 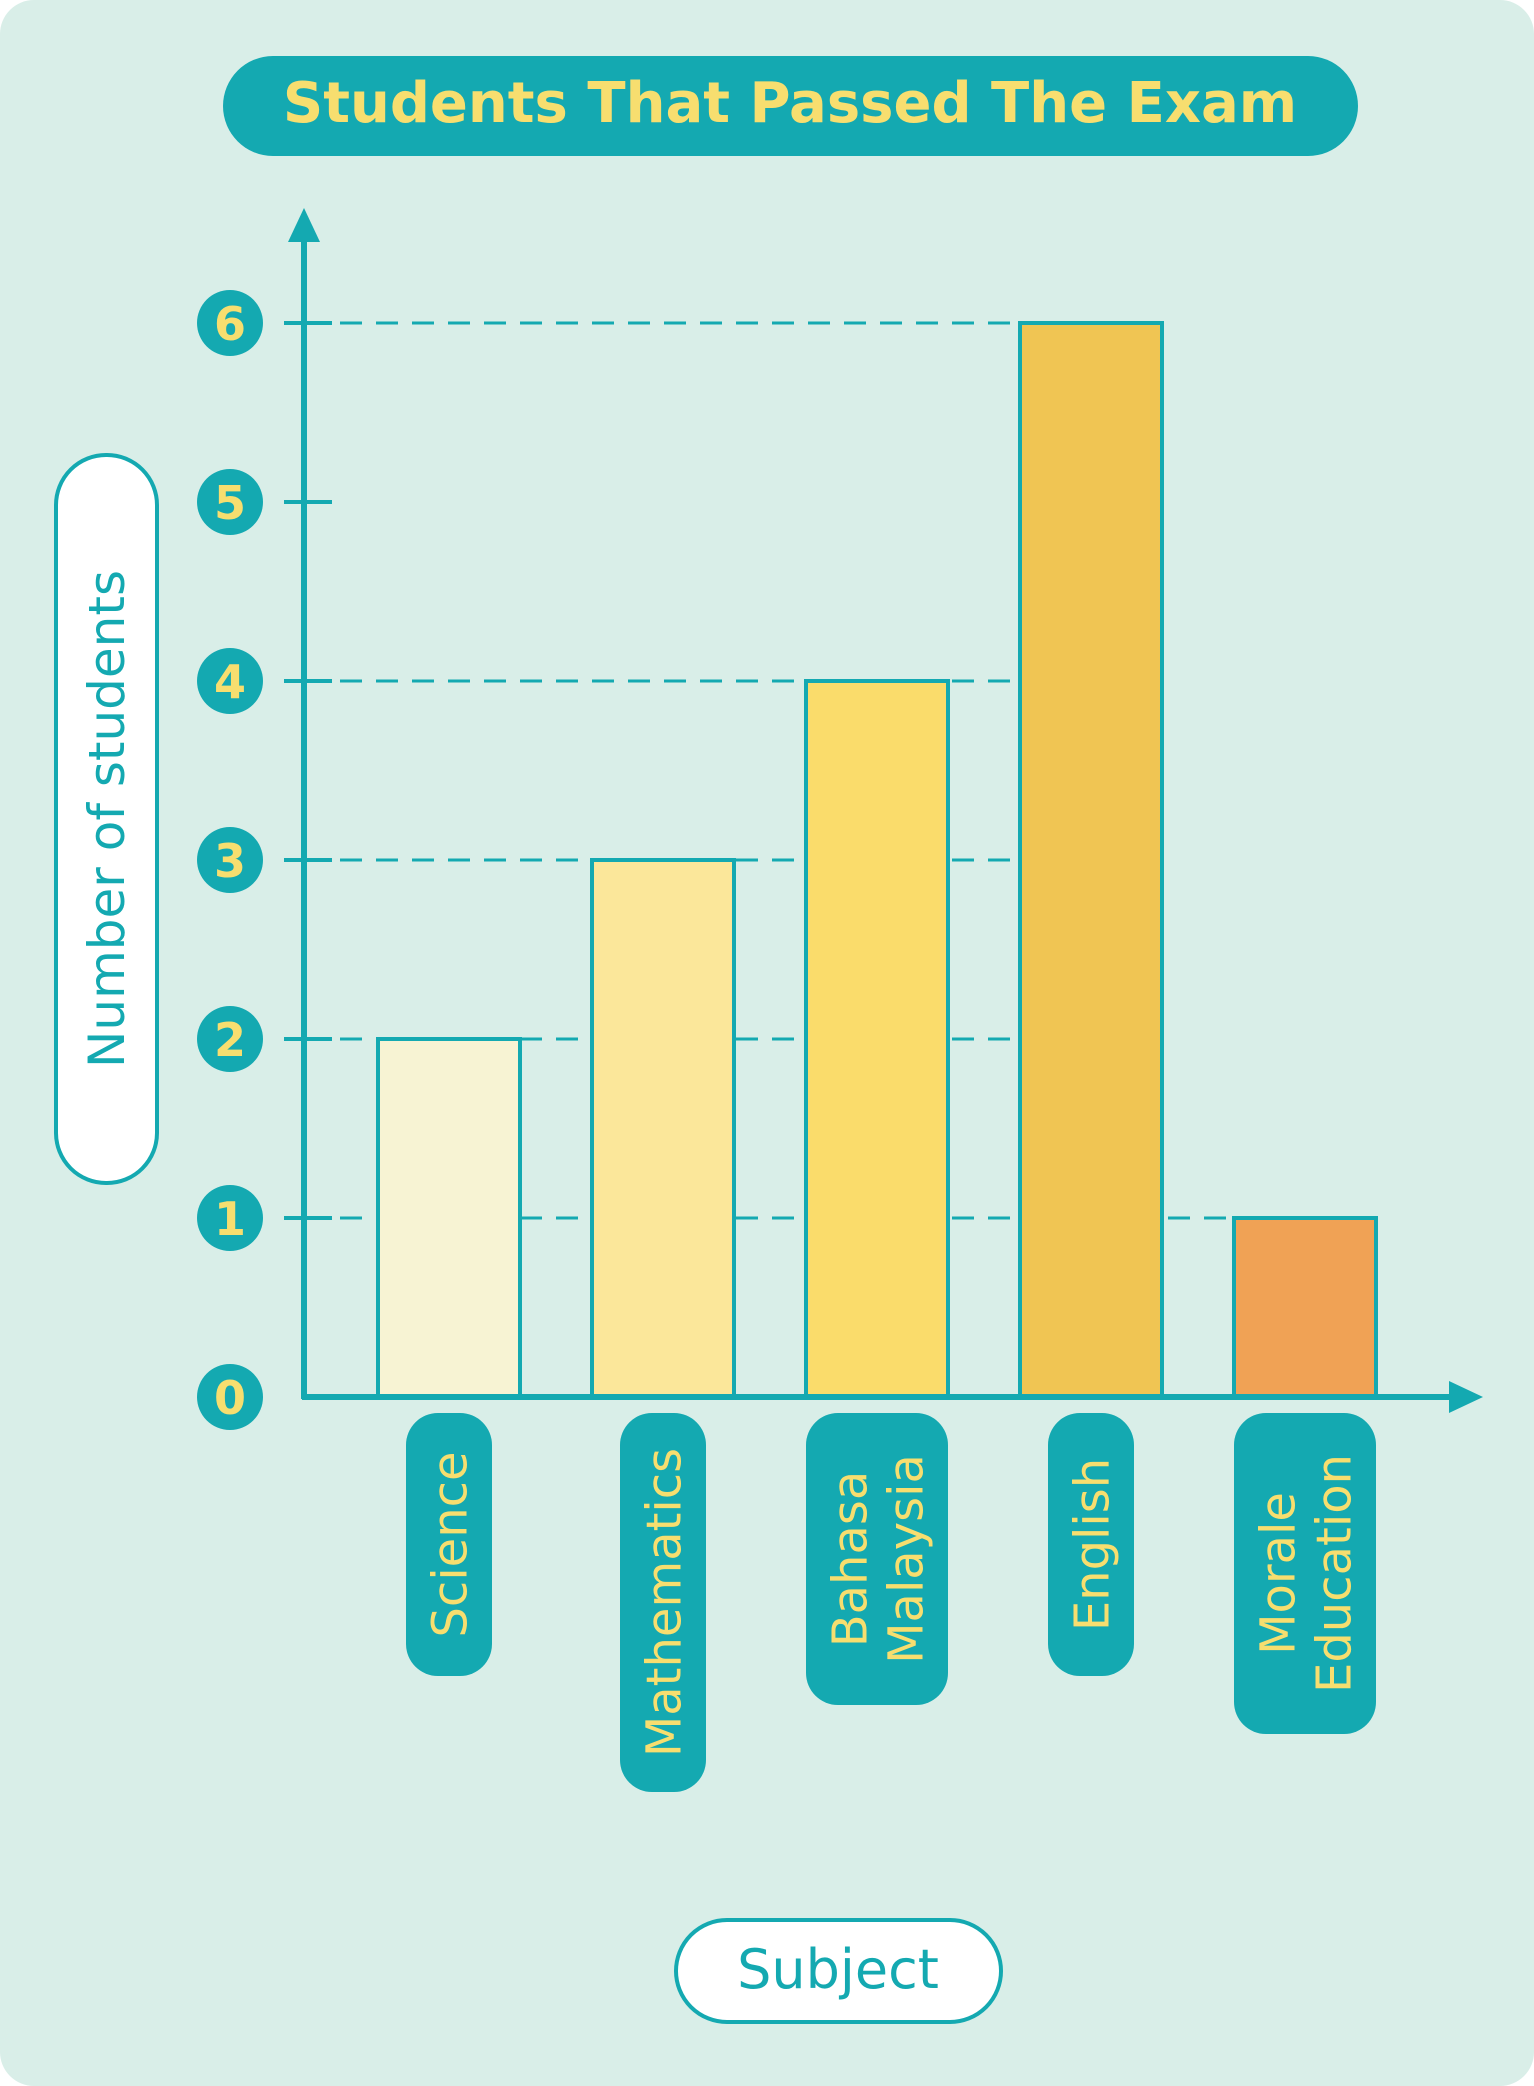 What do you see at coordinates (1278, 1573) in the screenshot?
I see `x-tick-label: Morale` at bounding box center [1278, 1573].